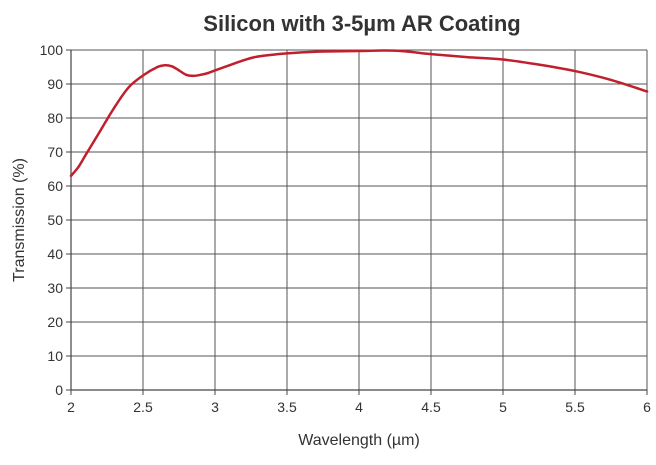 Image resolution: width=656 pixels, height=465 pixels. What do you see at coordinates (52, 50) in the screenshot?
I see `y-tick-label: 100` at bounding box center [52, 50].